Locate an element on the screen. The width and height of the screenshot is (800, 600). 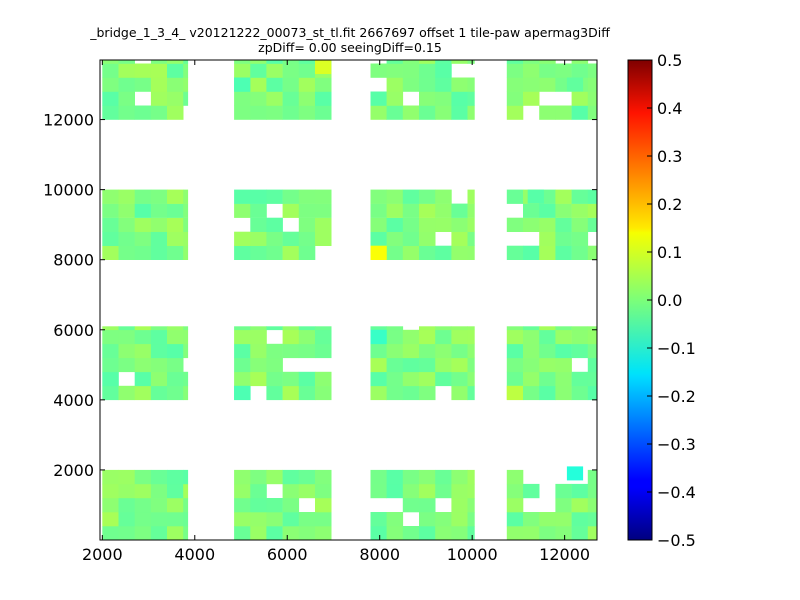
y-tick-label: 10000 is located at coordinates (68, 190).